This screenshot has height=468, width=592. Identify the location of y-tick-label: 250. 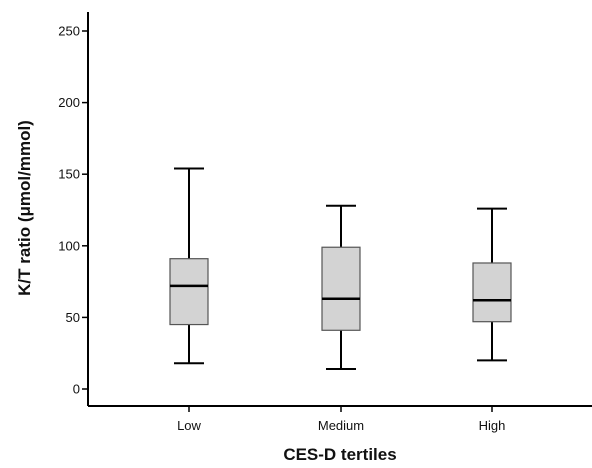
(69, 31).